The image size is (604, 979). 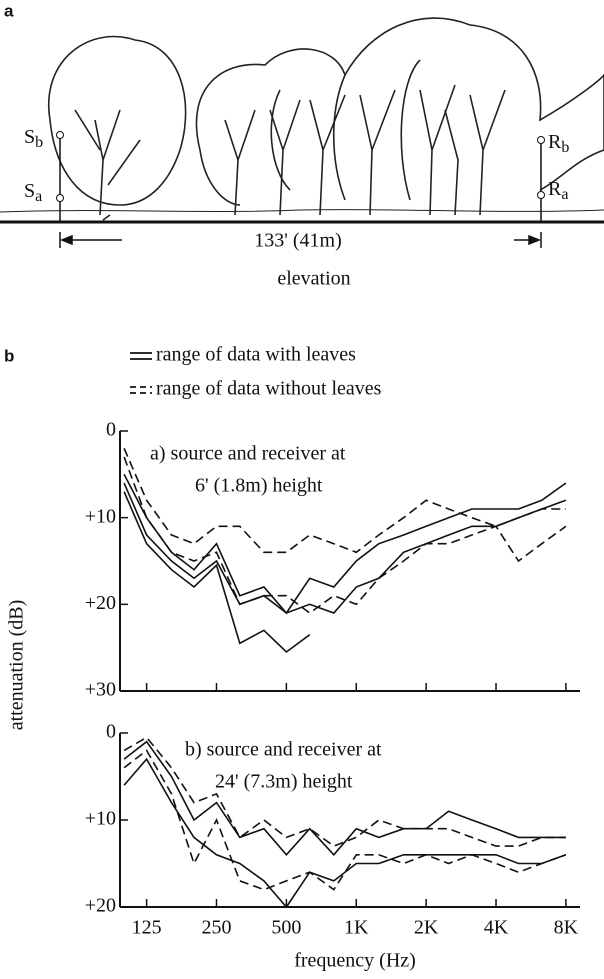 I want to click on chart-title: a) source and receiver at, so click(x=248, y=454).